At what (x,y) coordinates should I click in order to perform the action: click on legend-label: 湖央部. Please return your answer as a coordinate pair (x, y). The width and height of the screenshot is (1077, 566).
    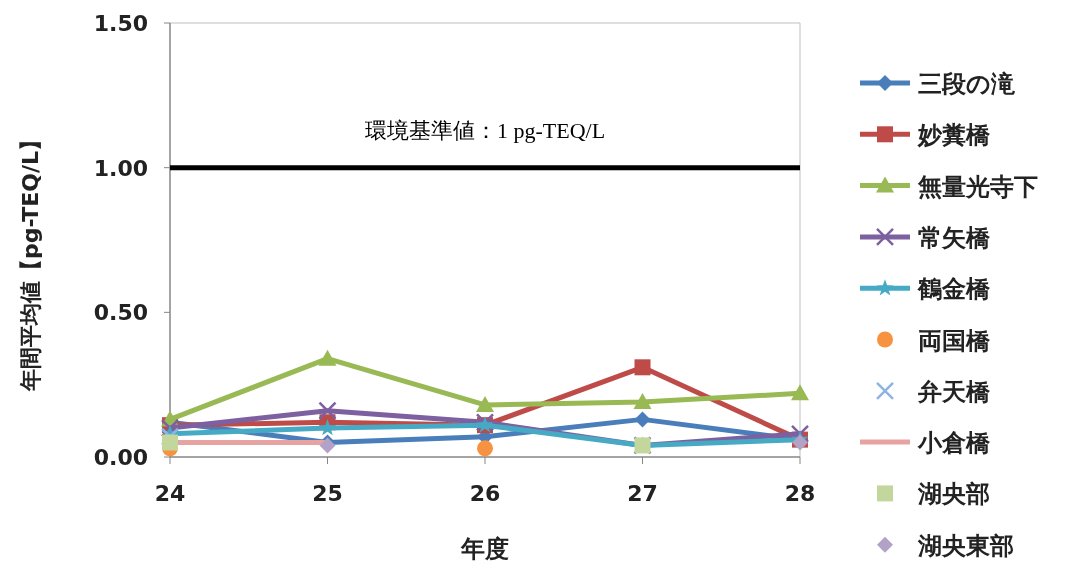
    Looking at the image, I should click on (953, 494).